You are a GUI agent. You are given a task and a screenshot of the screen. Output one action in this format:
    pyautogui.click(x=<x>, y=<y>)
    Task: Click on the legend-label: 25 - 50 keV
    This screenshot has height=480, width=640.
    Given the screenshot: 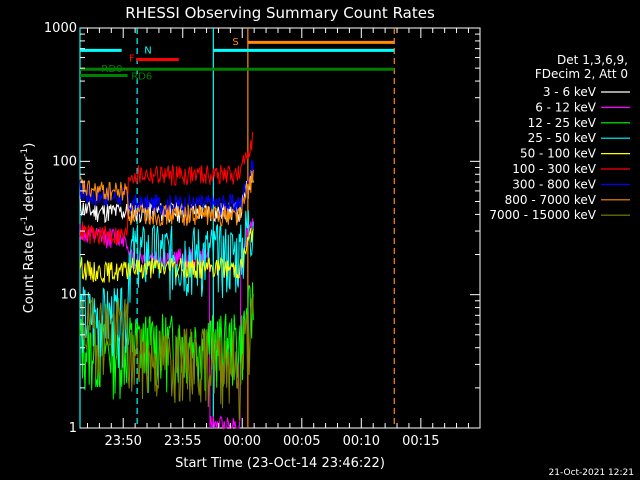 What is the action you would take?
    pyautogui.click(x=562, y=138)
    